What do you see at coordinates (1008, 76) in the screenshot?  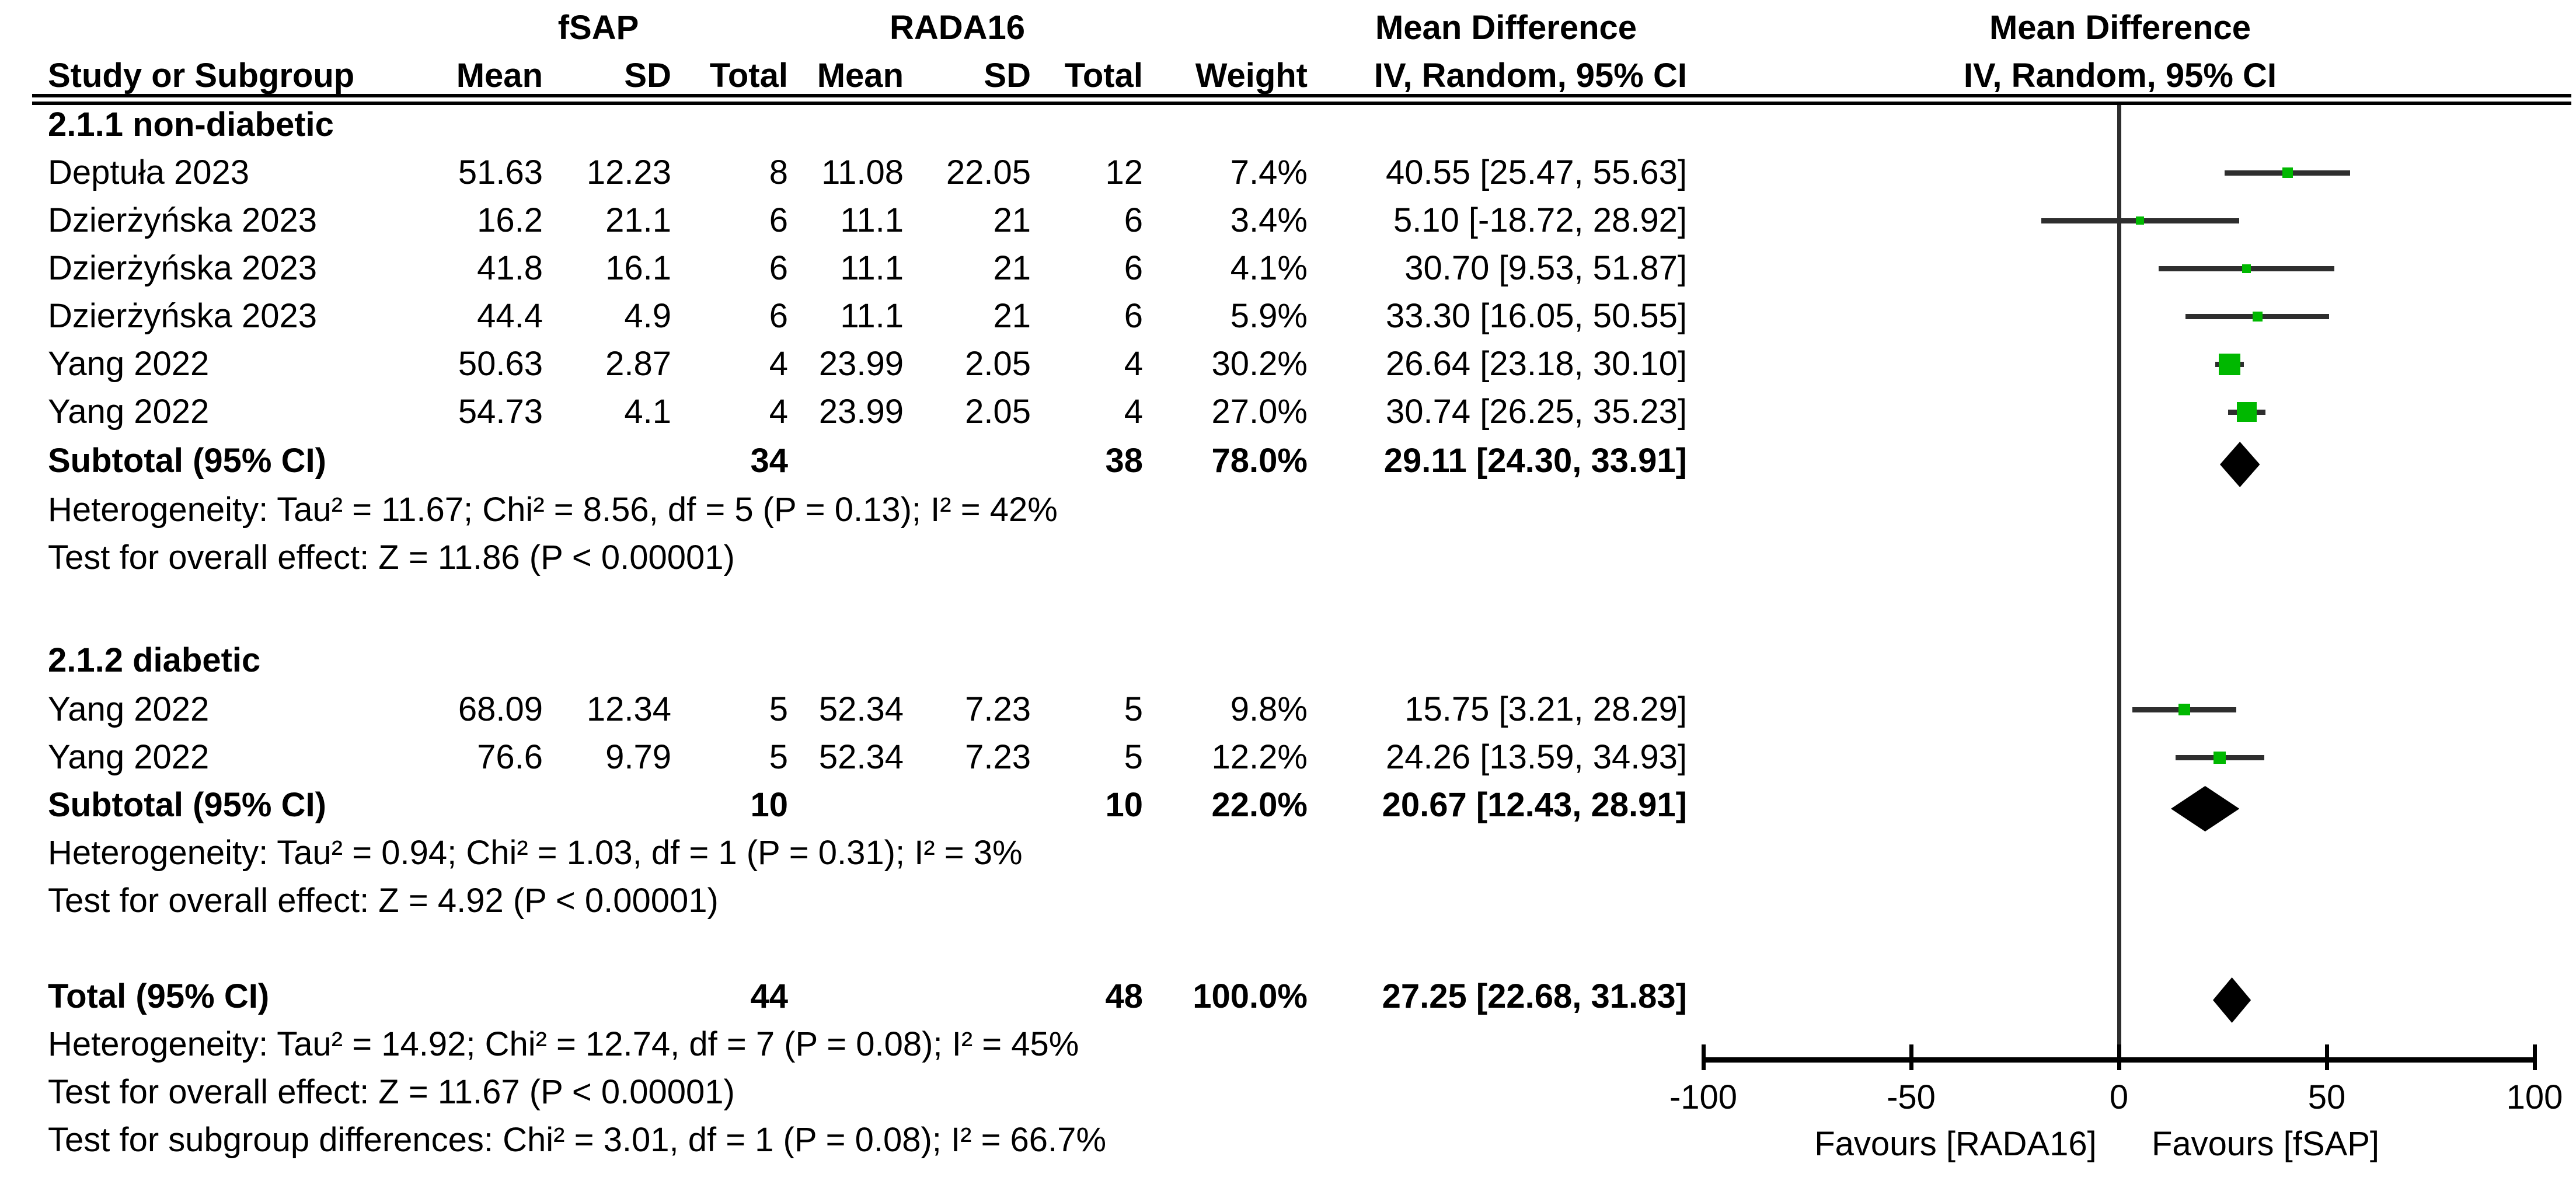 I see `rada16-sd-header: SD` at bounding box center [1008, 76].